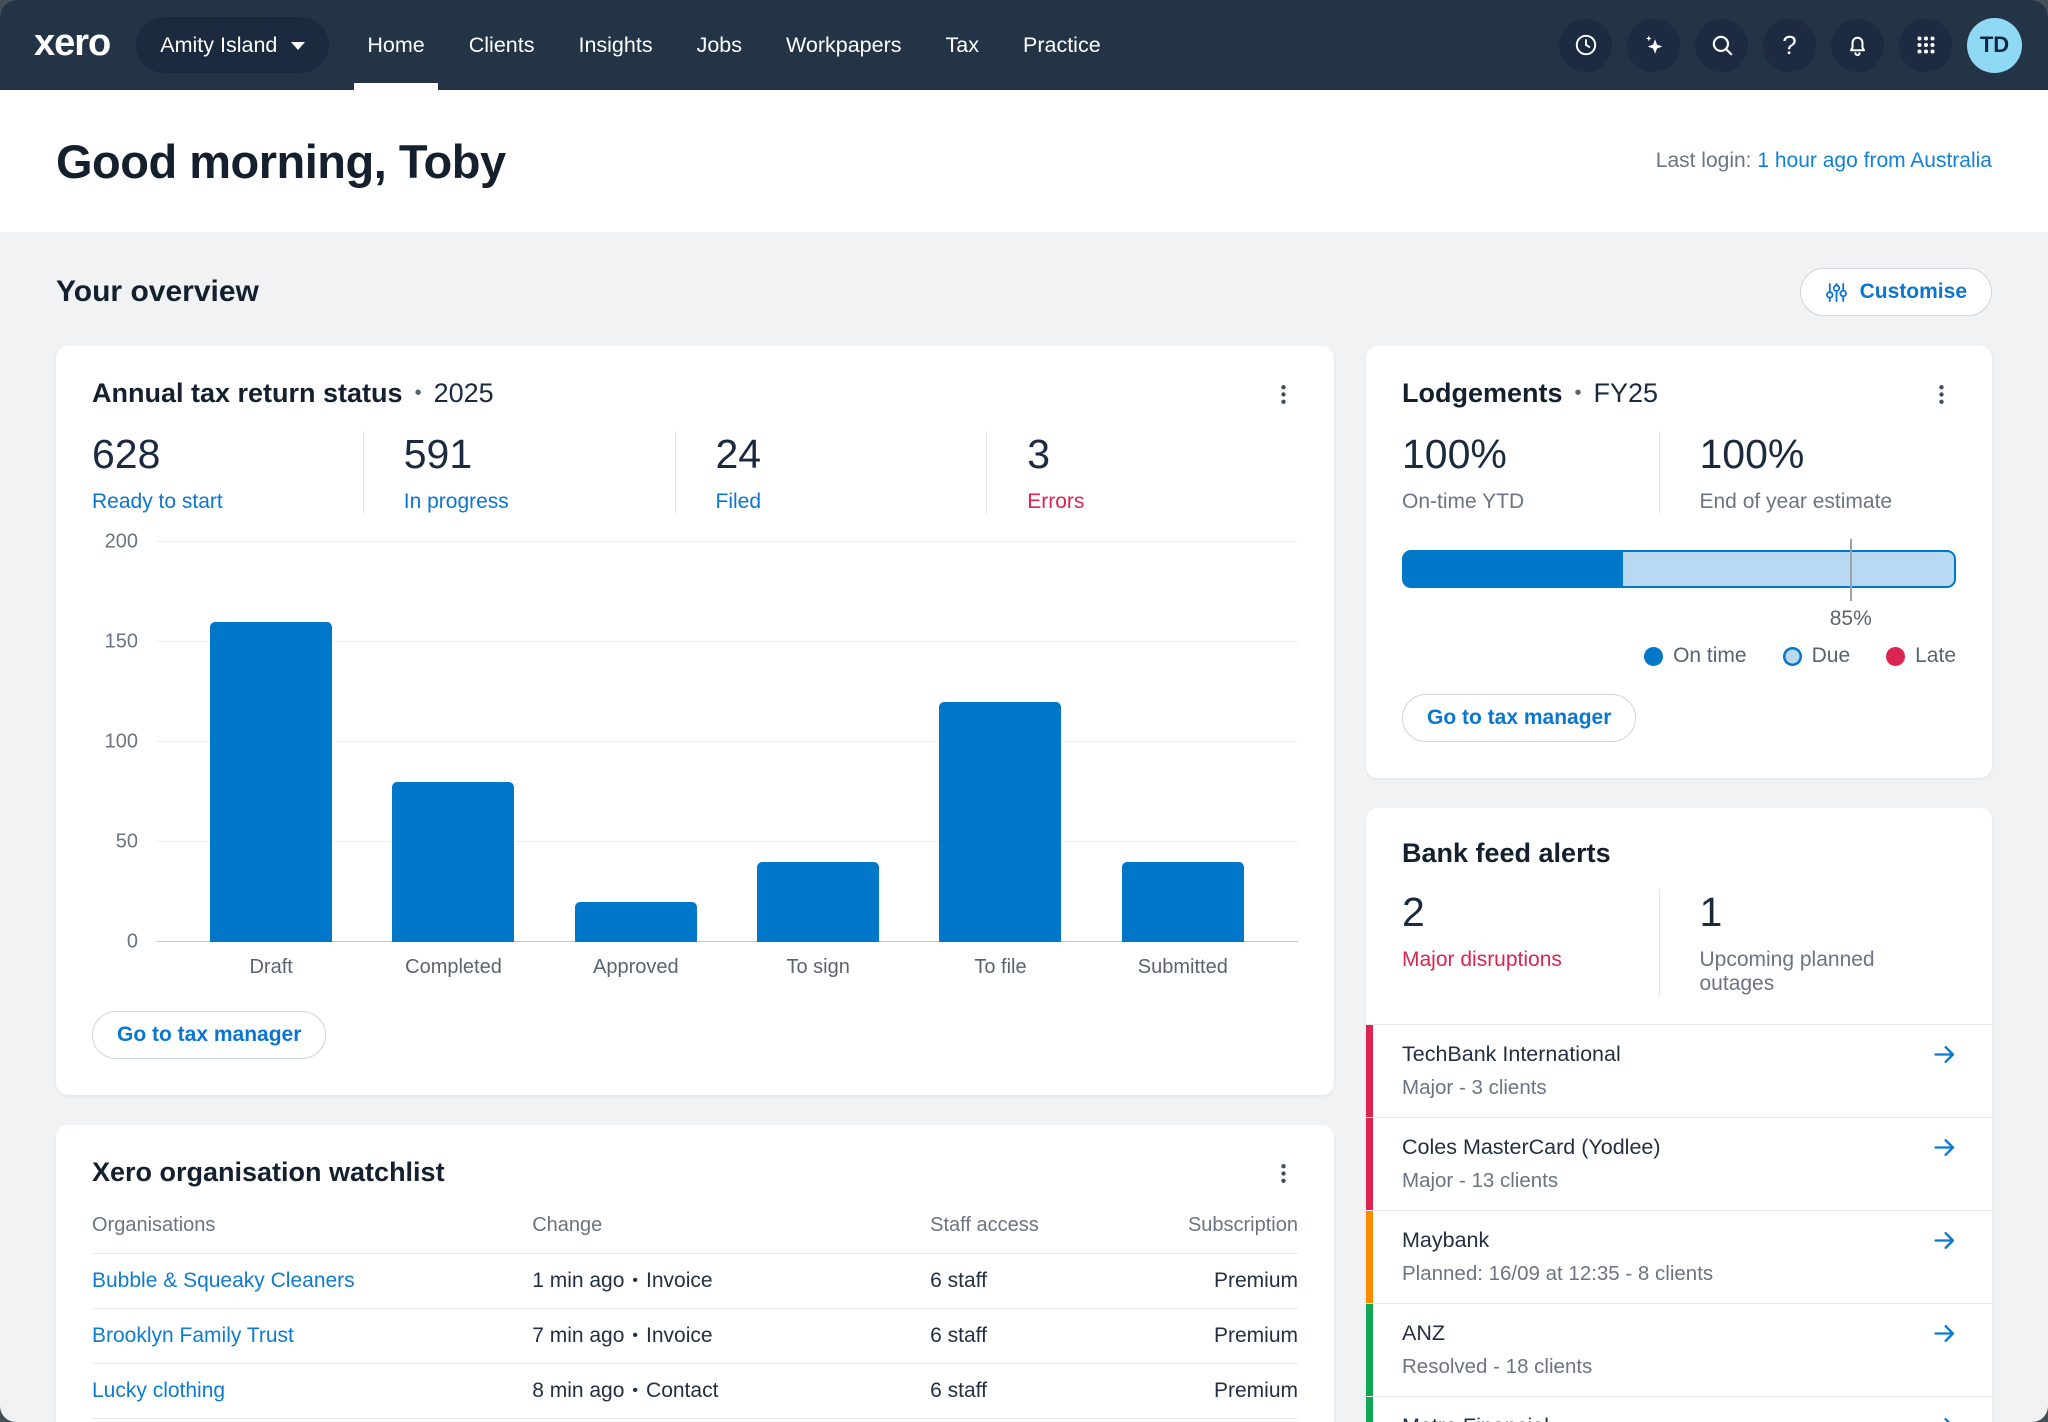 The width and height of the screenshot is (2048, 1422). What do you see at coordinates (1721, 45) in the screenshot?
I see `search-icon` at bounding box center [1721, 45].